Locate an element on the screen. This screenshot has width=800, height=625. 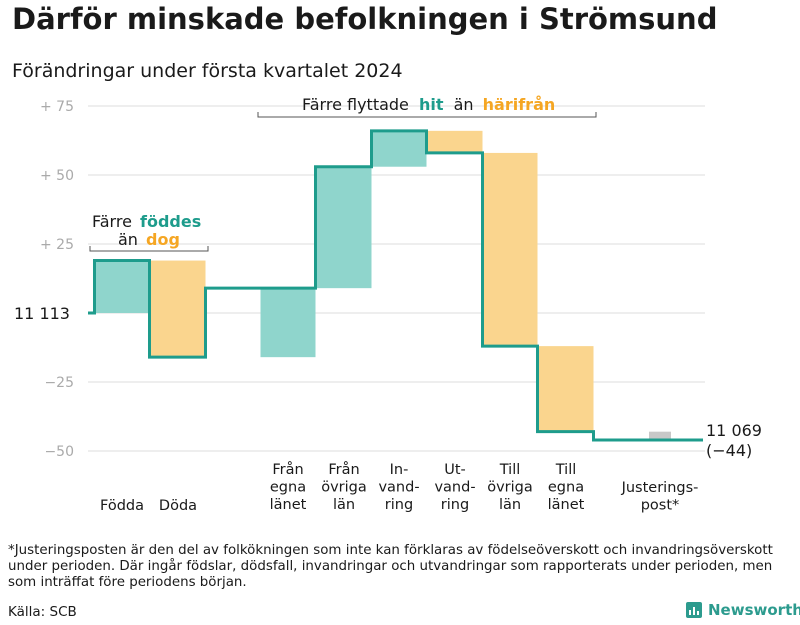
category-label-7: Till egna länet is located at coordinates (566, 487).